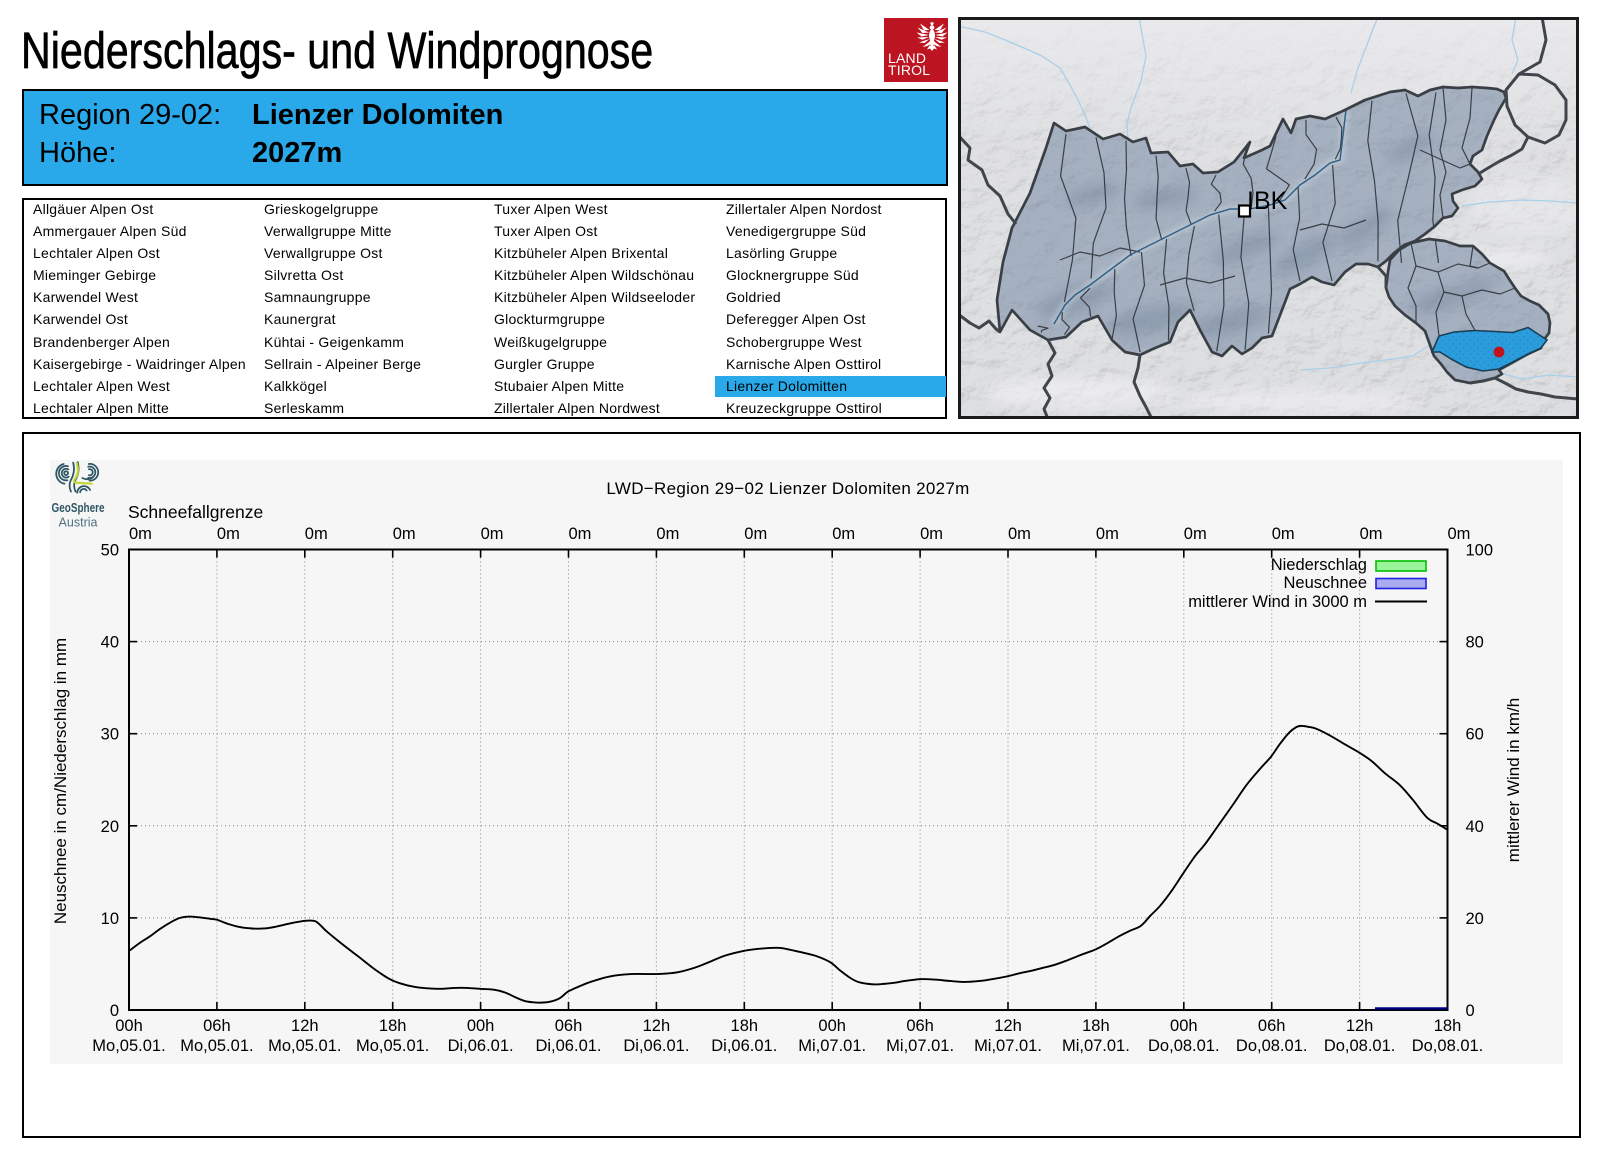 This screenshot has height=1153, width=1600. Describe the element at coordinates (195, 512) in the screenshot. I see `svg-text: Schneefallgrenze` at that location.